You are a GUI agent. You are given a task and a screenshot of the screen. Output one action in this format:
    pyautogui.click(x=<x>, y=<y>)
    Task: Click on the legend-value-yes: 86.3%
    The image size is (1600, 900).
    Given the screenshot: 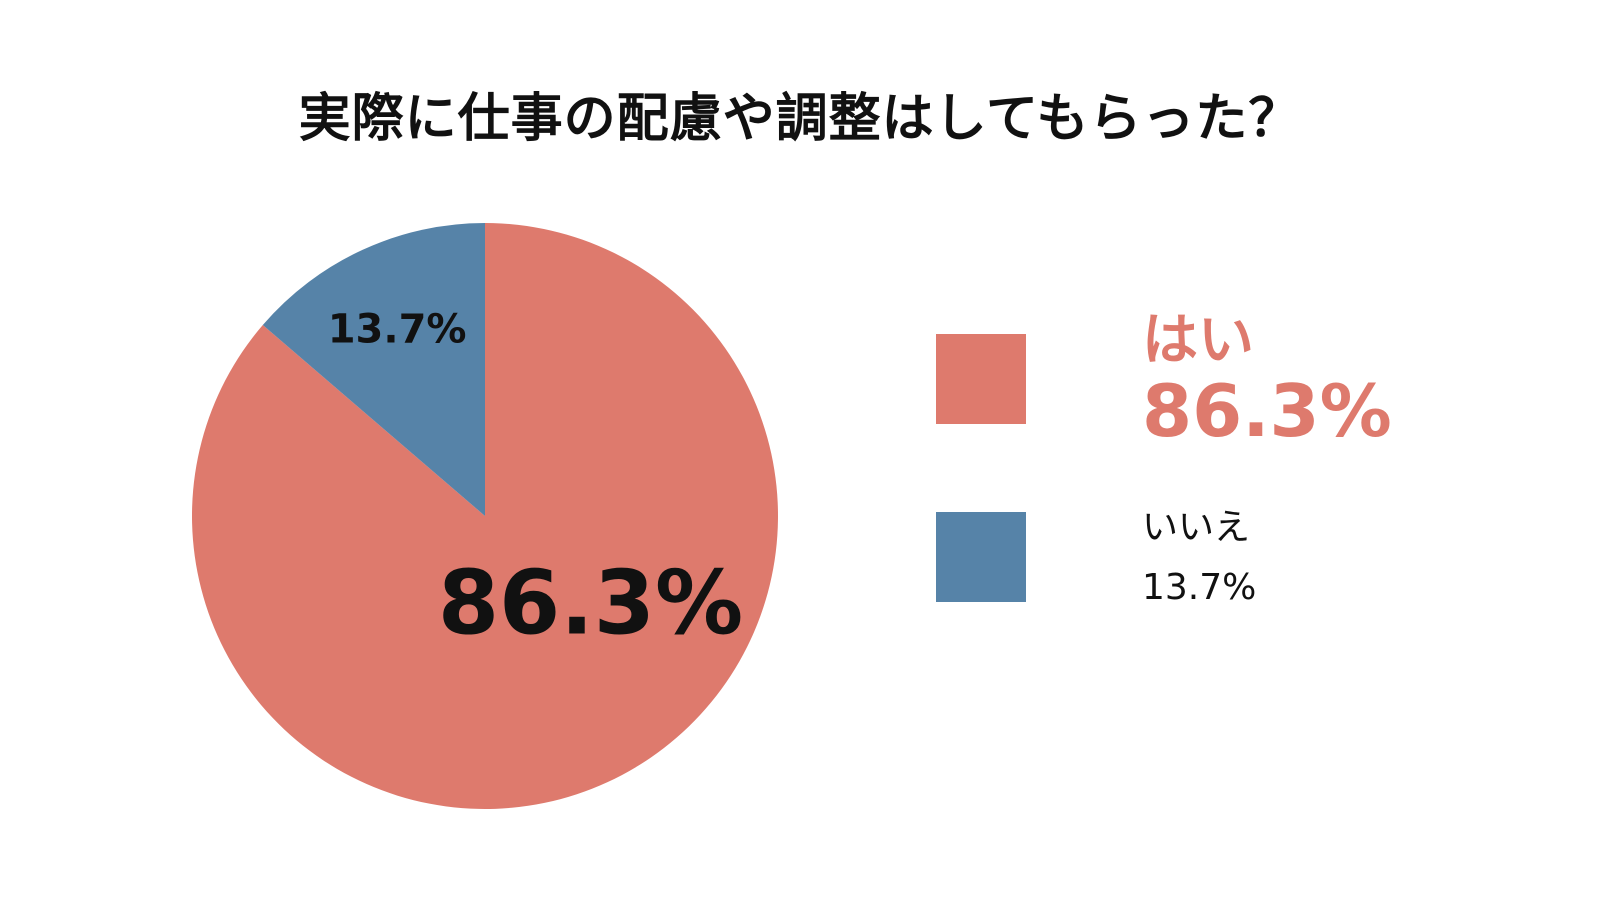 What is the action you would take?
    pyautogui.click(x=1267, y=411)
    